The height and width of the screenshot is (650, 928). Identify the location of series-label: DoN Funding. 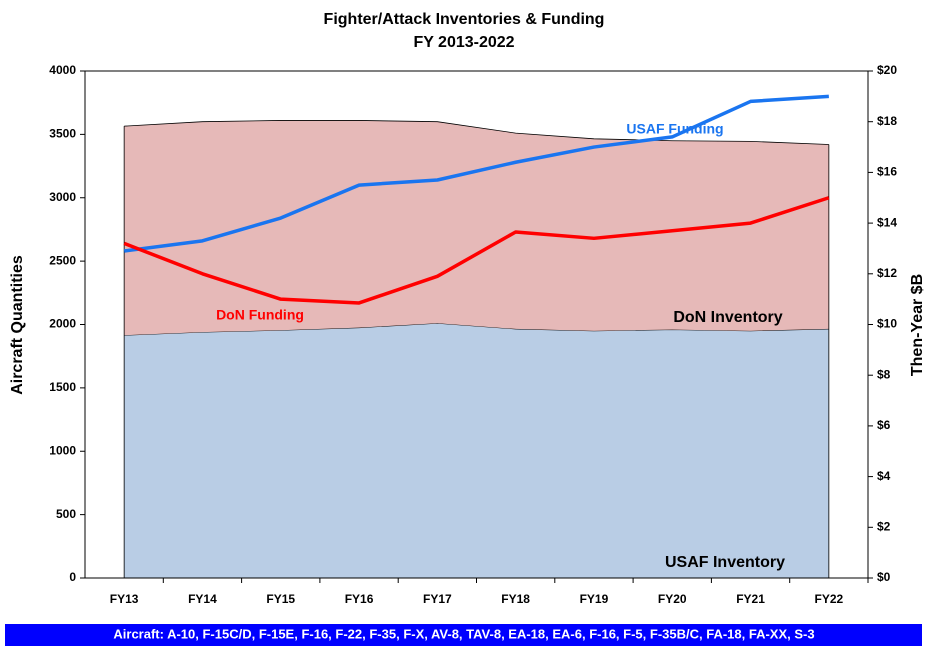
(260, 315).